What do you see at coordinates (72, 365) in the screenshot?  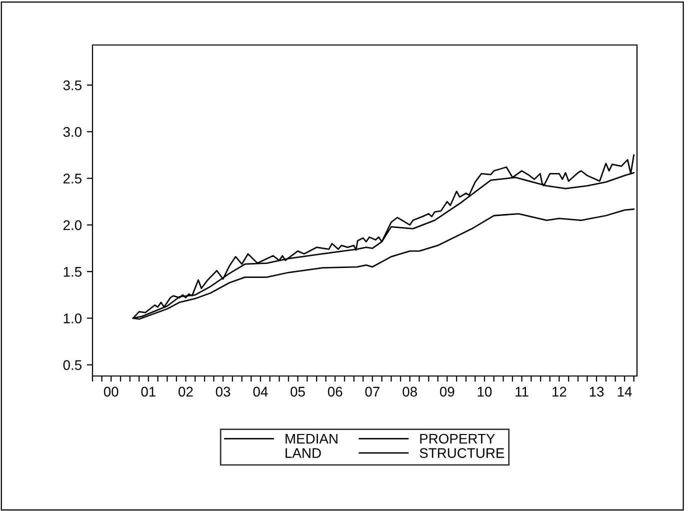 I see `y-tick-label: 0.5` at bounding box center [72, 365].